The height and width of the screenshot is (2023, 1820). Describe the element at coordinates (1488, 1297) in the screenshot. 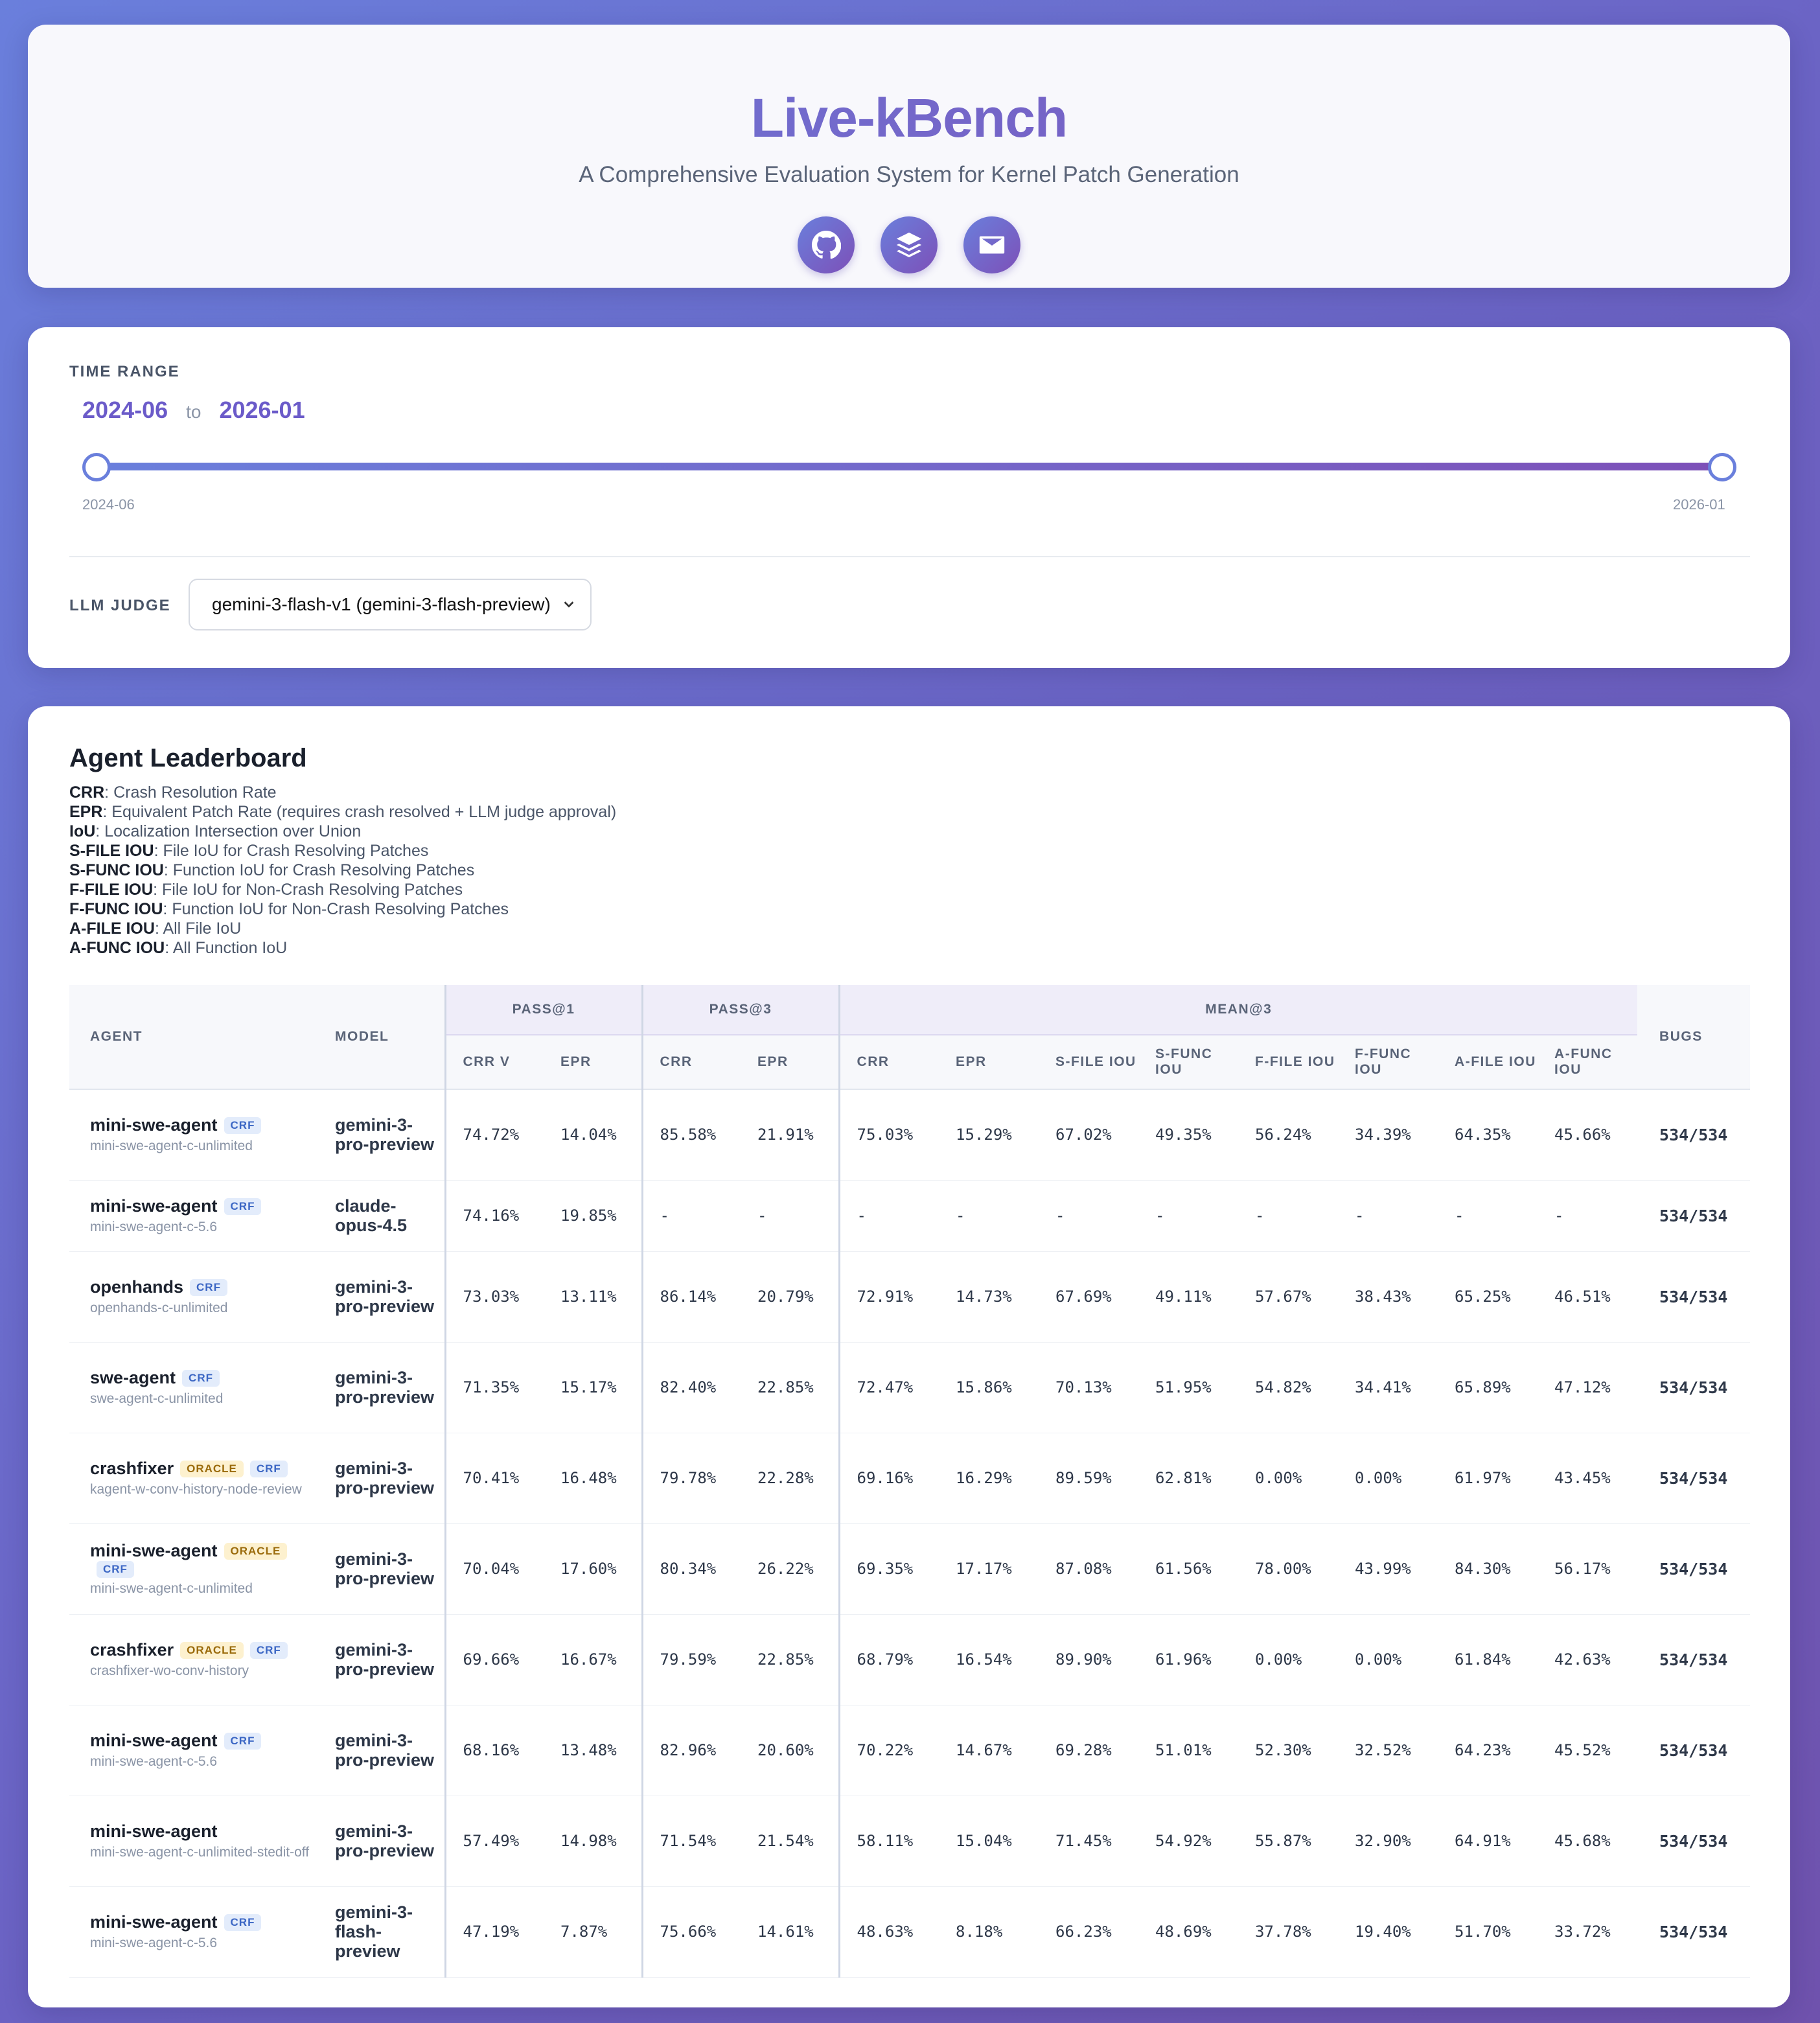

I see `metric-cell: 65.25%` at that location.